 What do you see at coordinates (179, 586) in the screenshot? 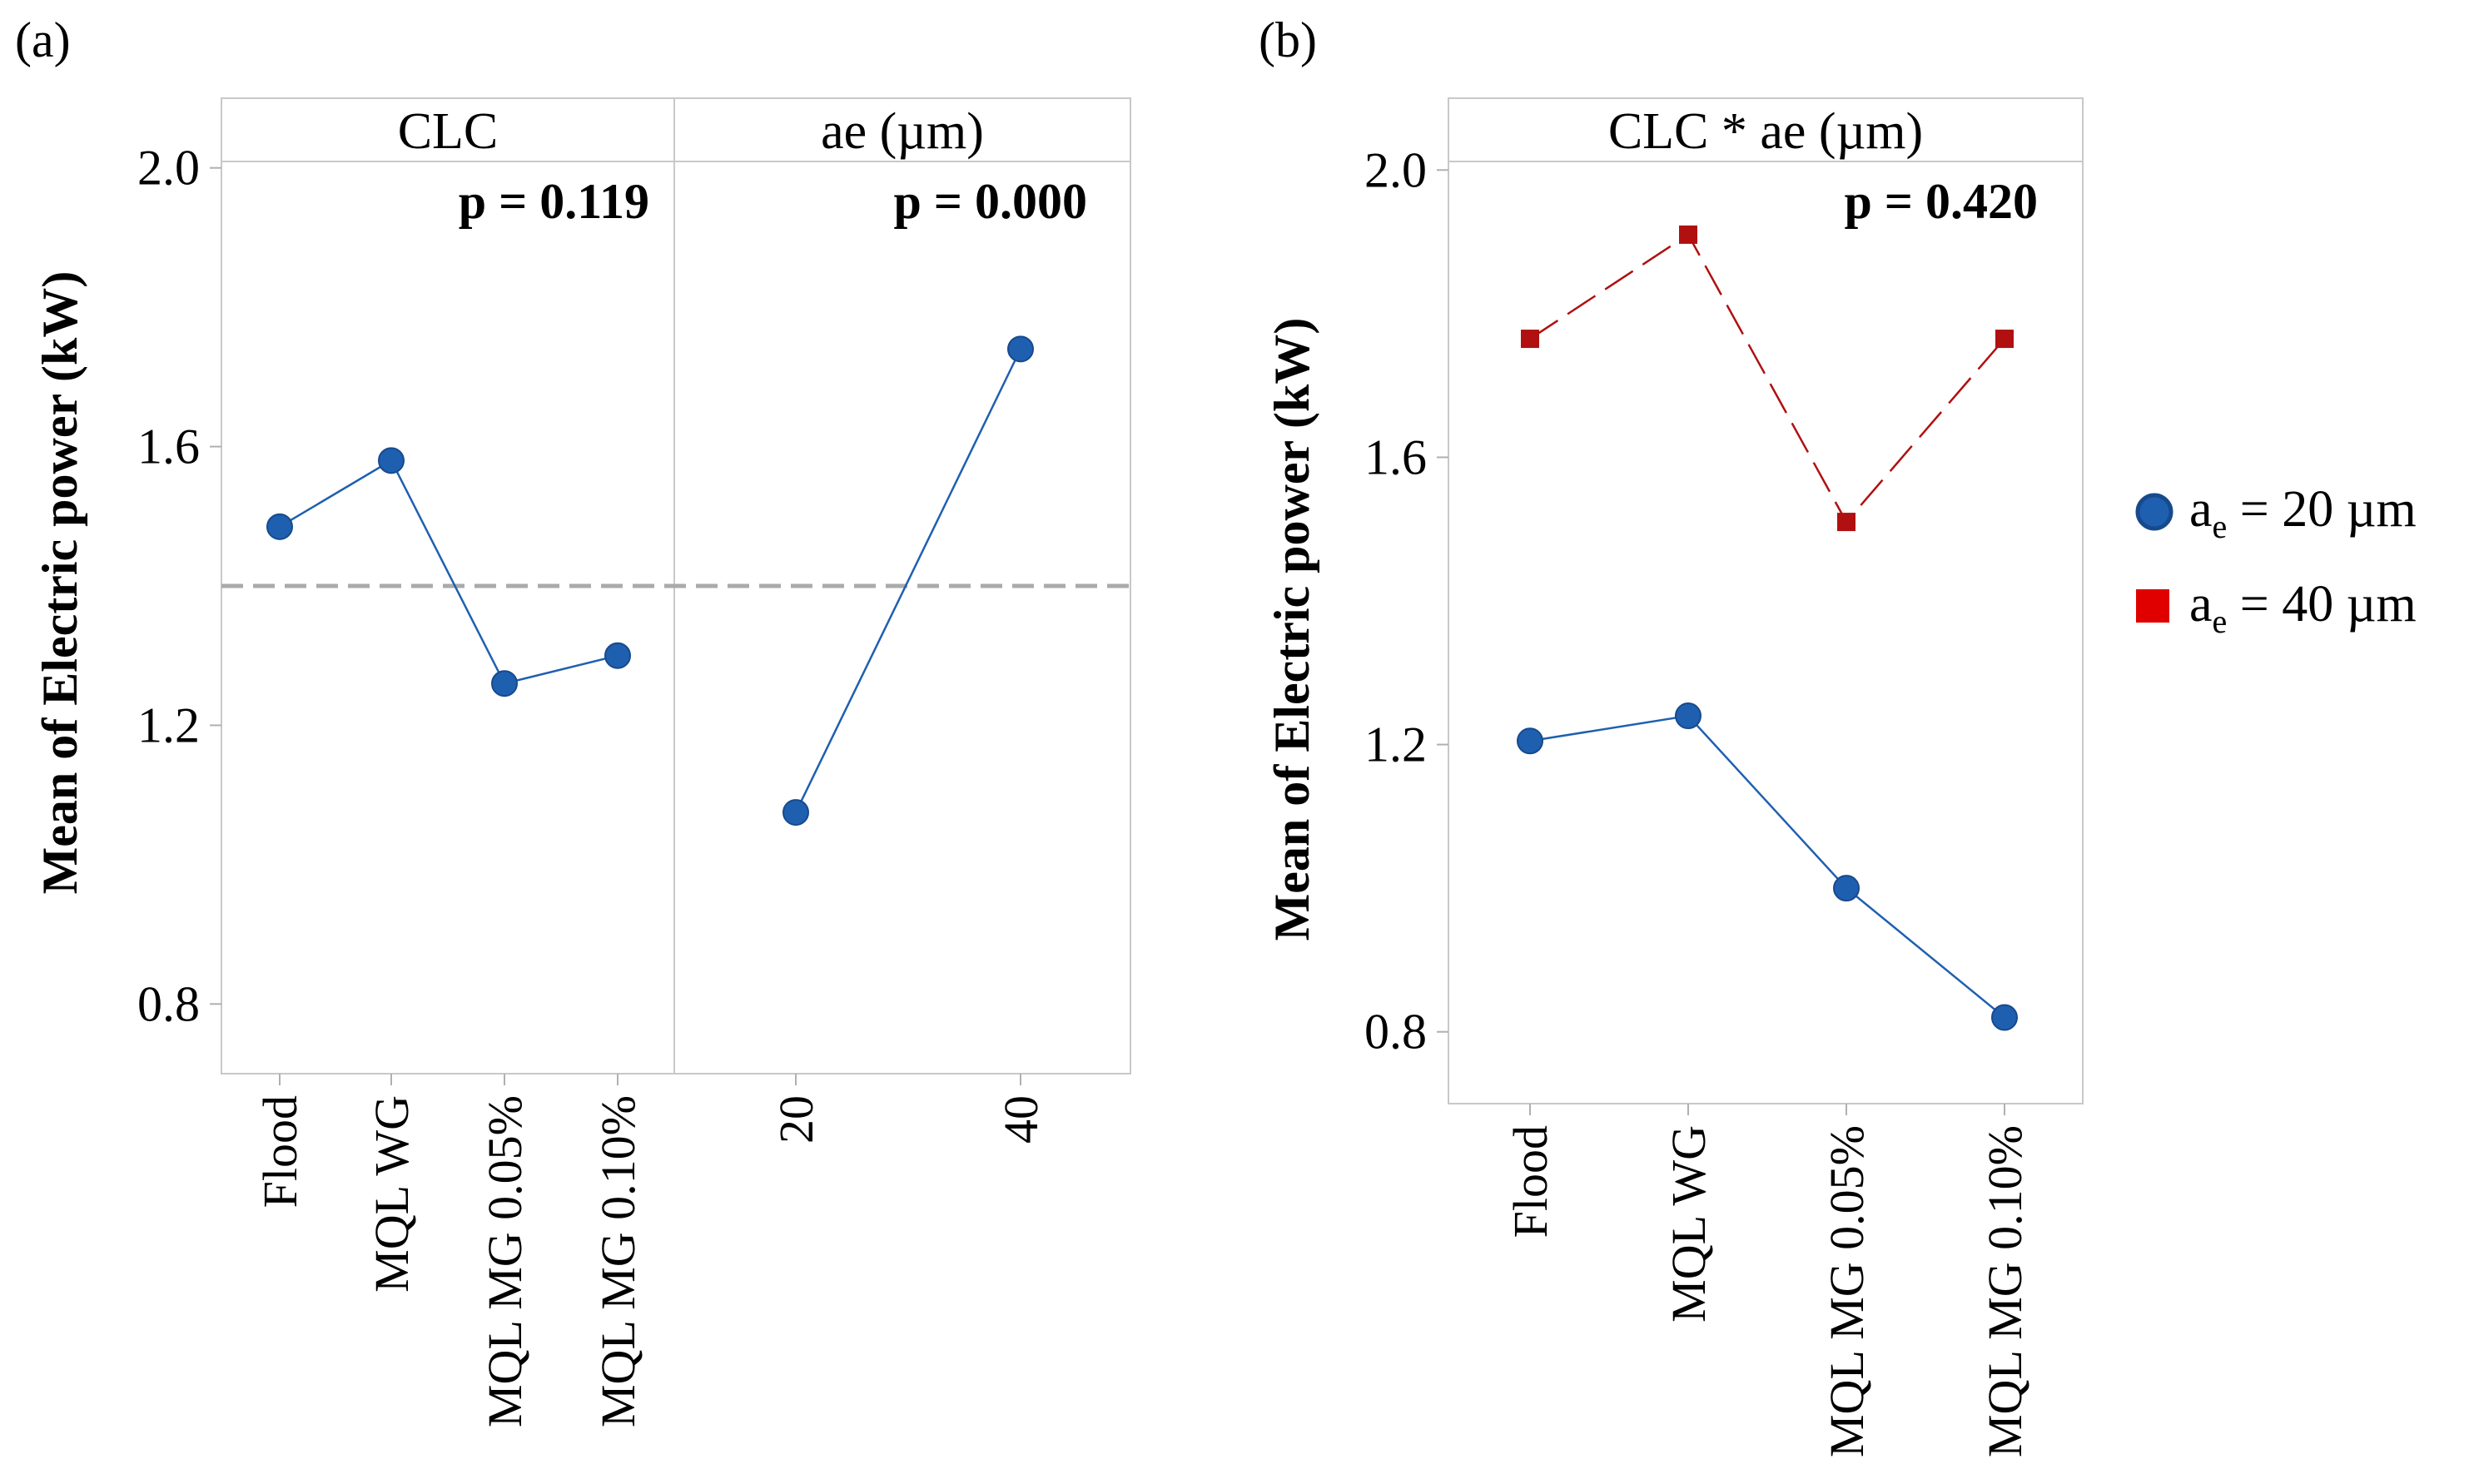
I see `chart-a-y-ticks: 0.8 1.2 1.6 2.0` at bounding box center [179, 586].